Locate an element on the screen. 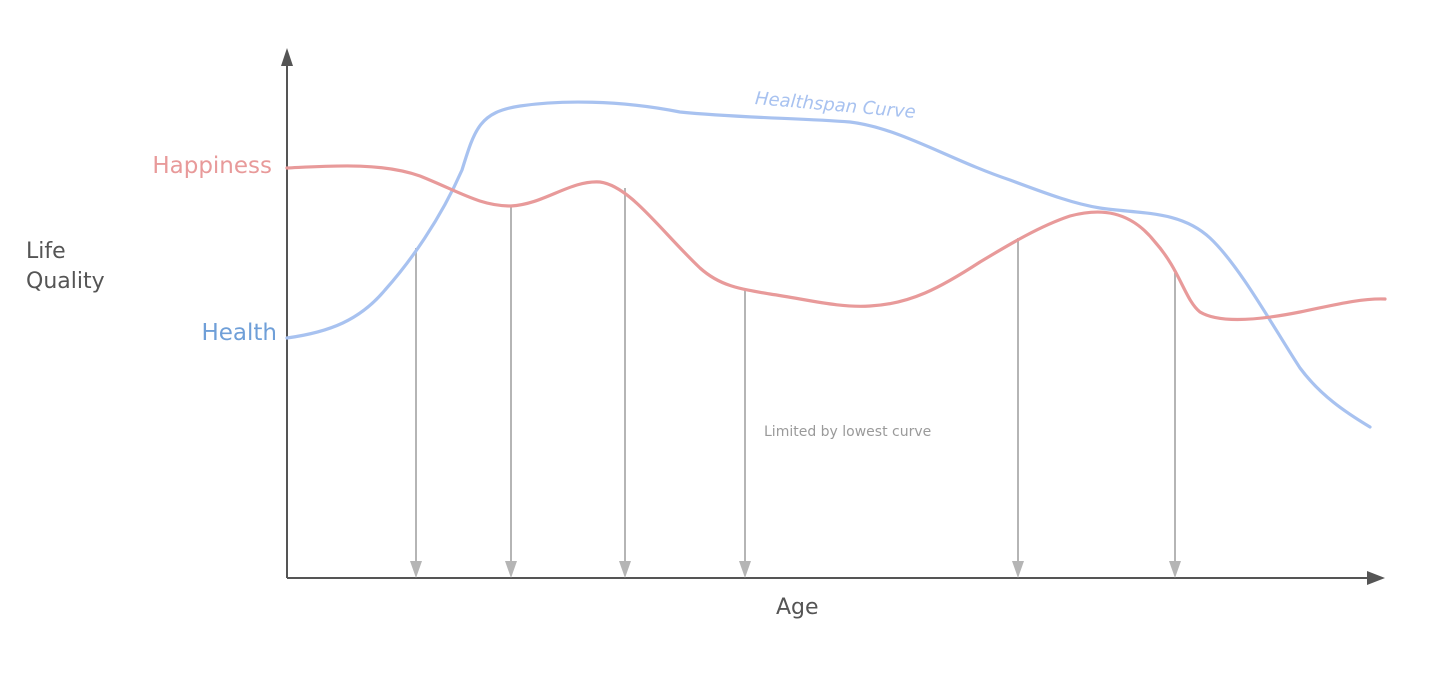  x-axis-label: Age is located at coordinates (797, 607).